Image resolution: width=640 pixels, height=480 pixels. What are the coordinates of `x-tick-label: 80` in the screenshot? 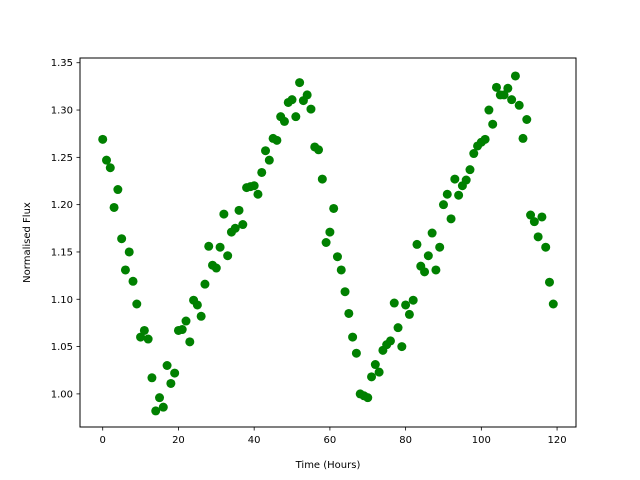 It's located at (405, 440).